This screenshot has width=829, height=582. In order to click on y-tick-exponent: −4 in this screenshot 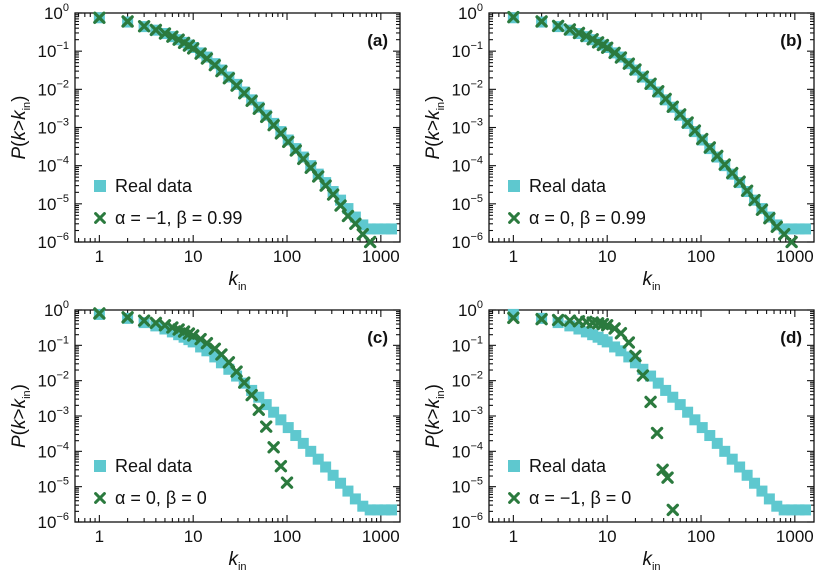, I will do `click(476, 161)`.